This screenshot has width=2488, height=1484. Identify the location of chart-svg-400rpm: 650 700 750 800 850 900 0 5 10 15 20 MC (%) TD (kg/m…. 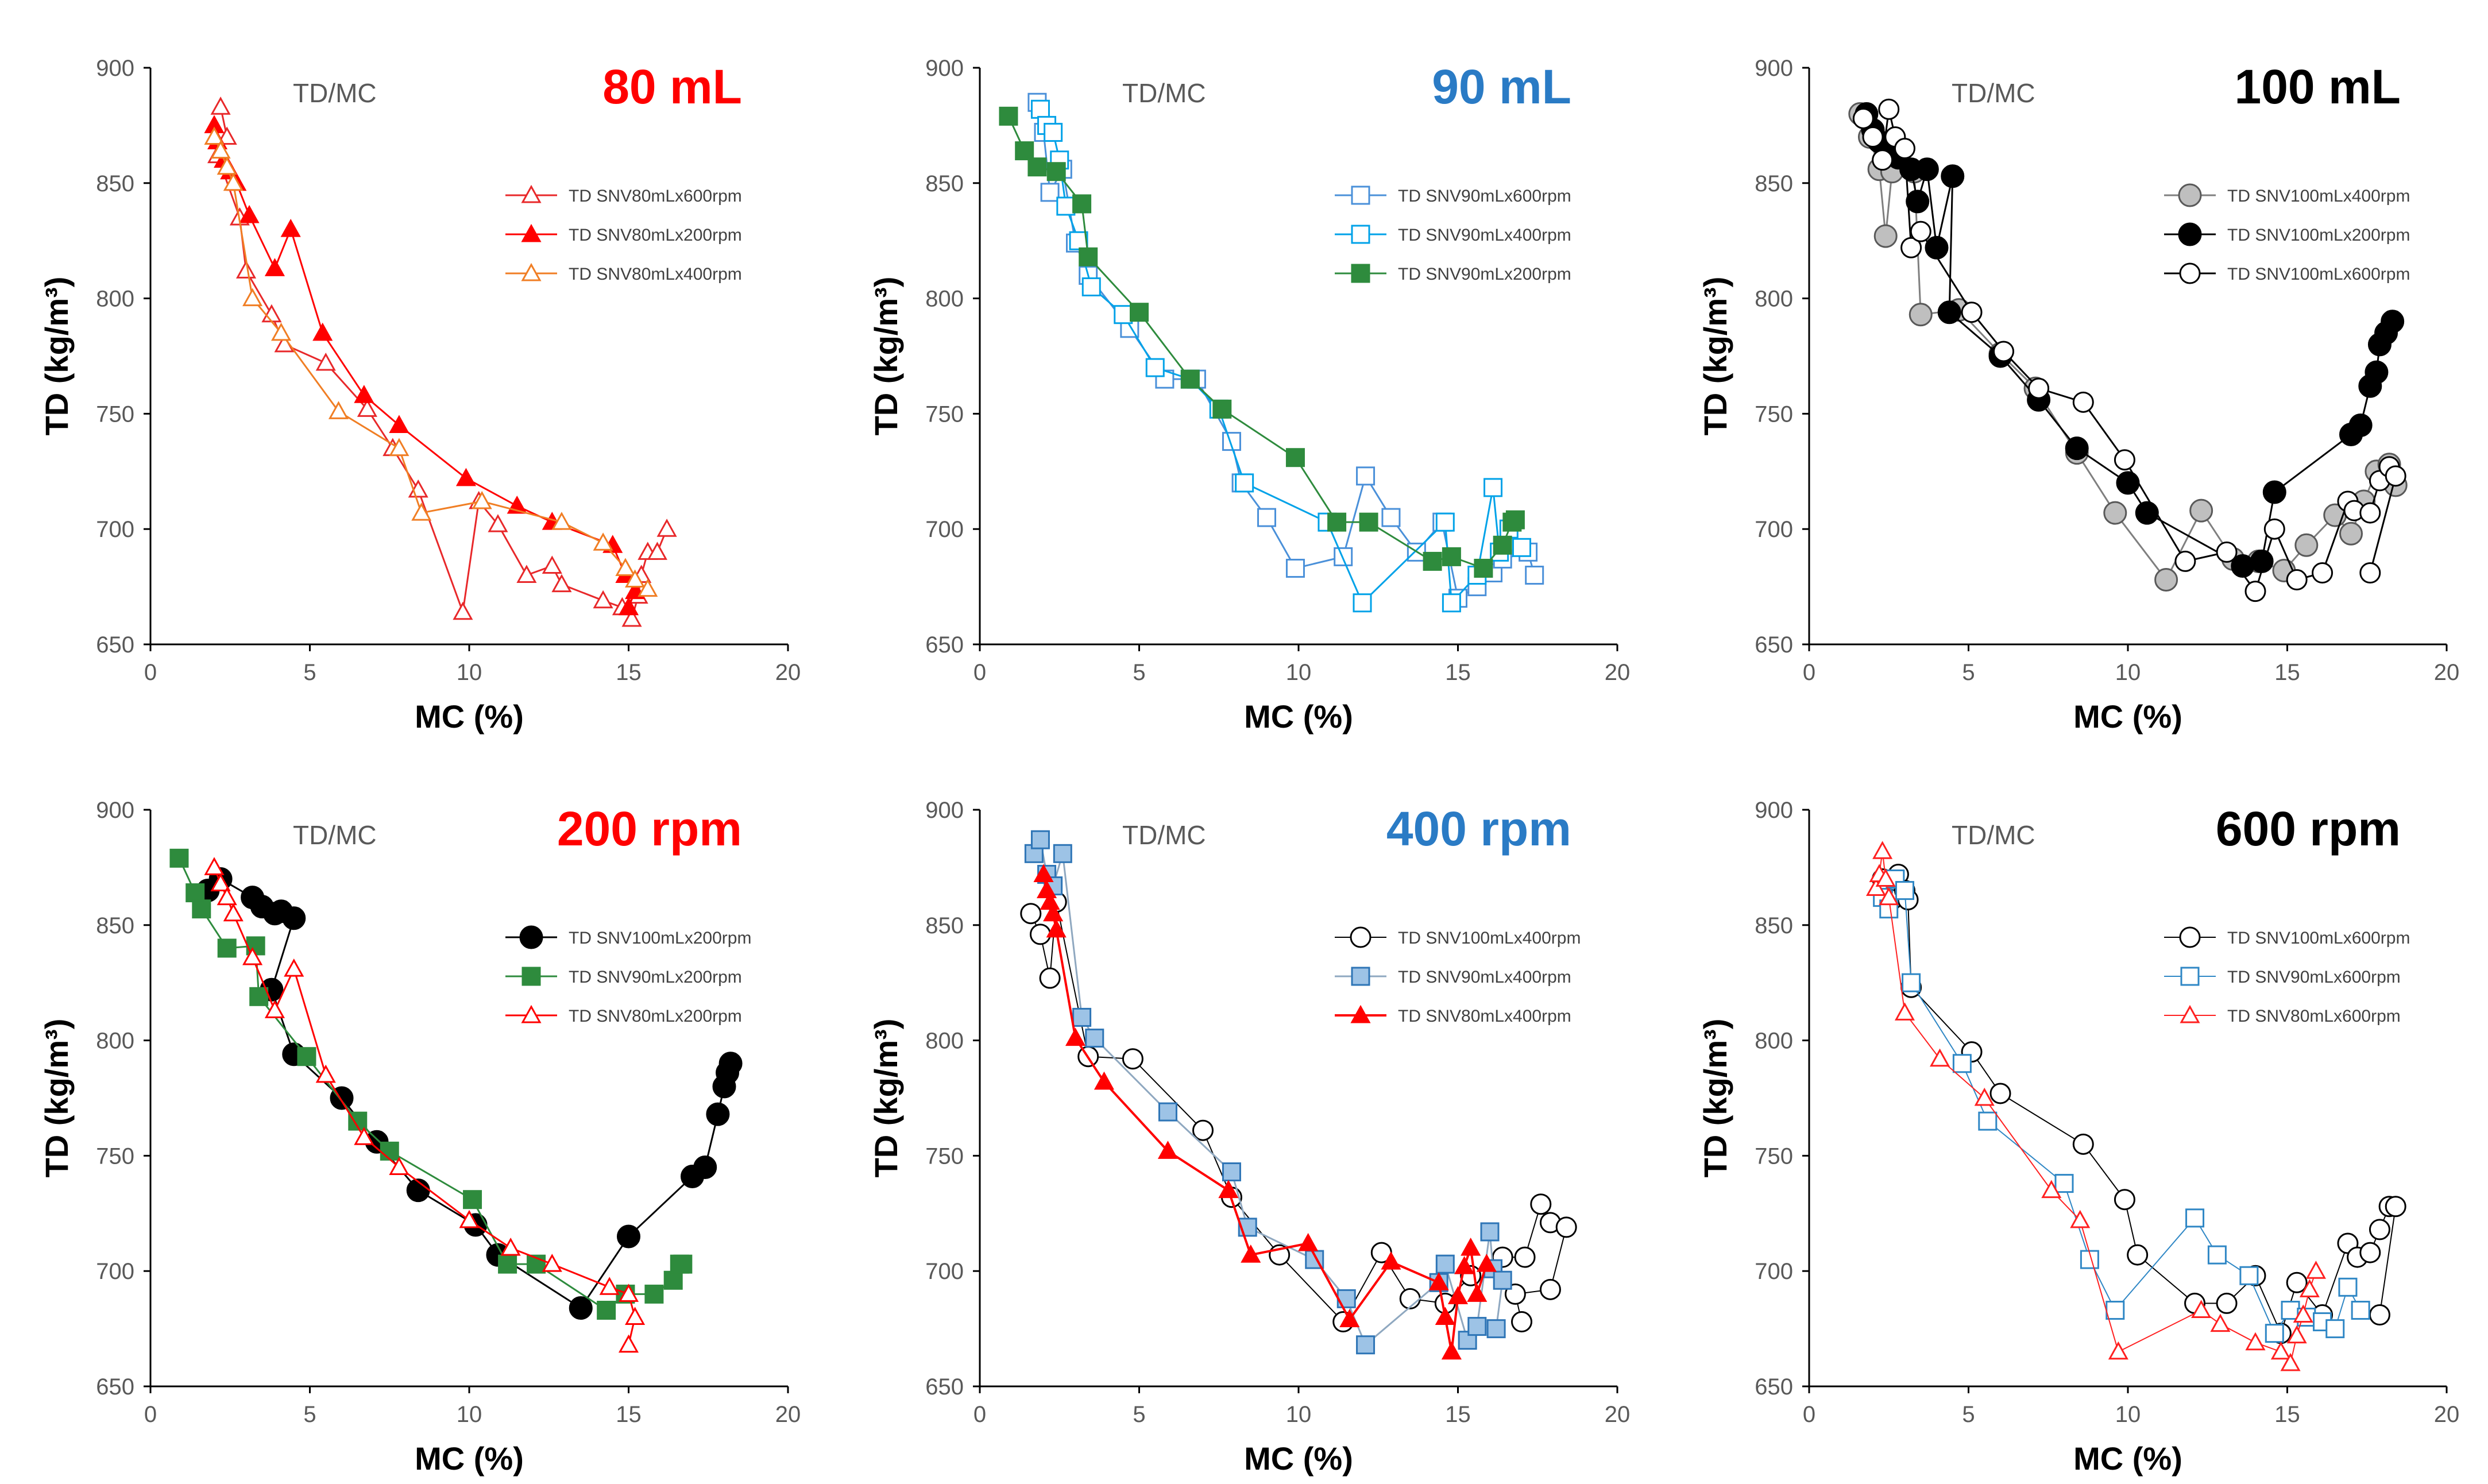
(1249, 1137).